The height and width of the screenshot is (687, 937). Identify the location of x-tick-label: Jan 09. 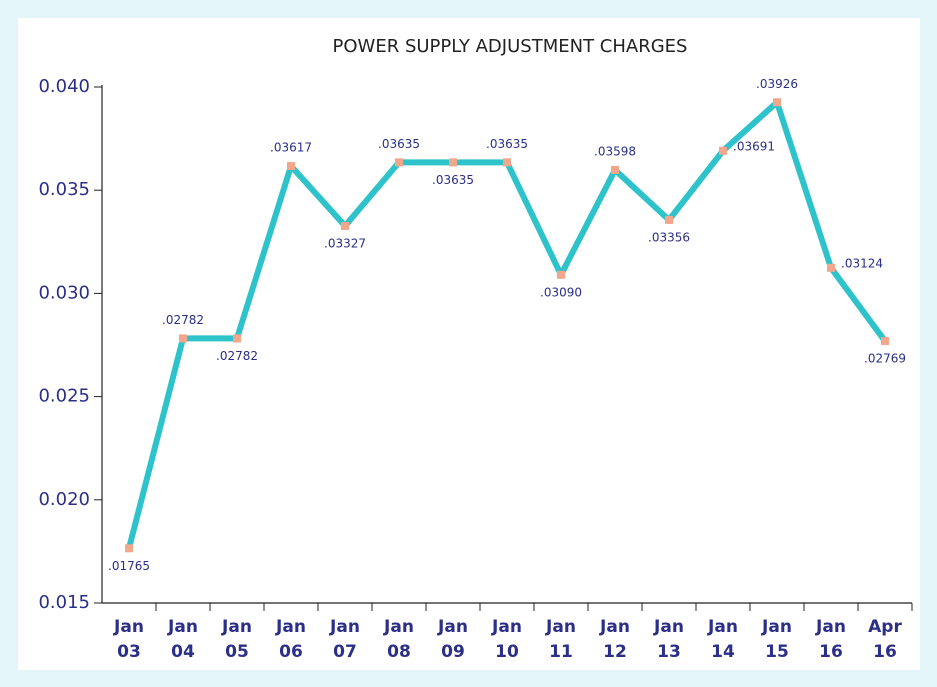
(452, 639).